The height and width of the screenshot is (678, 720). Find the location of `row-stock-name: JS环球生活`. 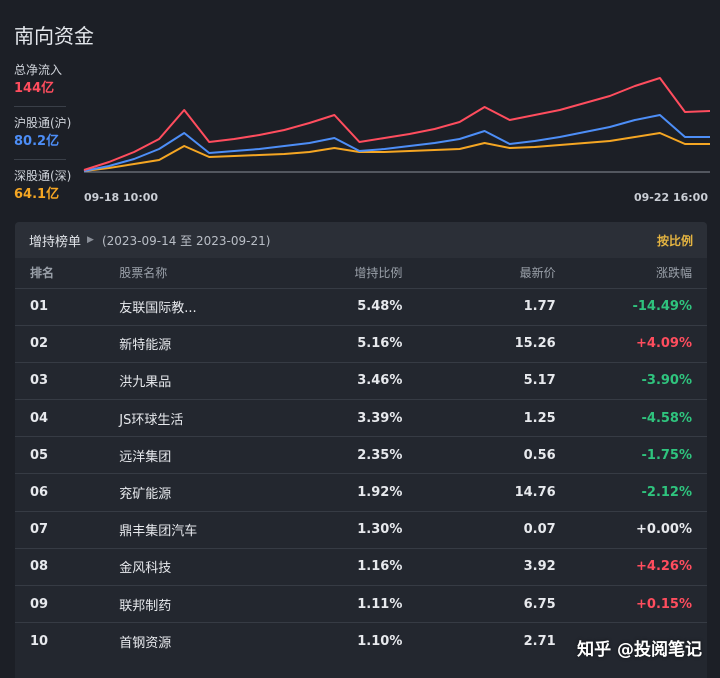

row-stock-name: JS环球生活 is located at coordinates (151, 420).